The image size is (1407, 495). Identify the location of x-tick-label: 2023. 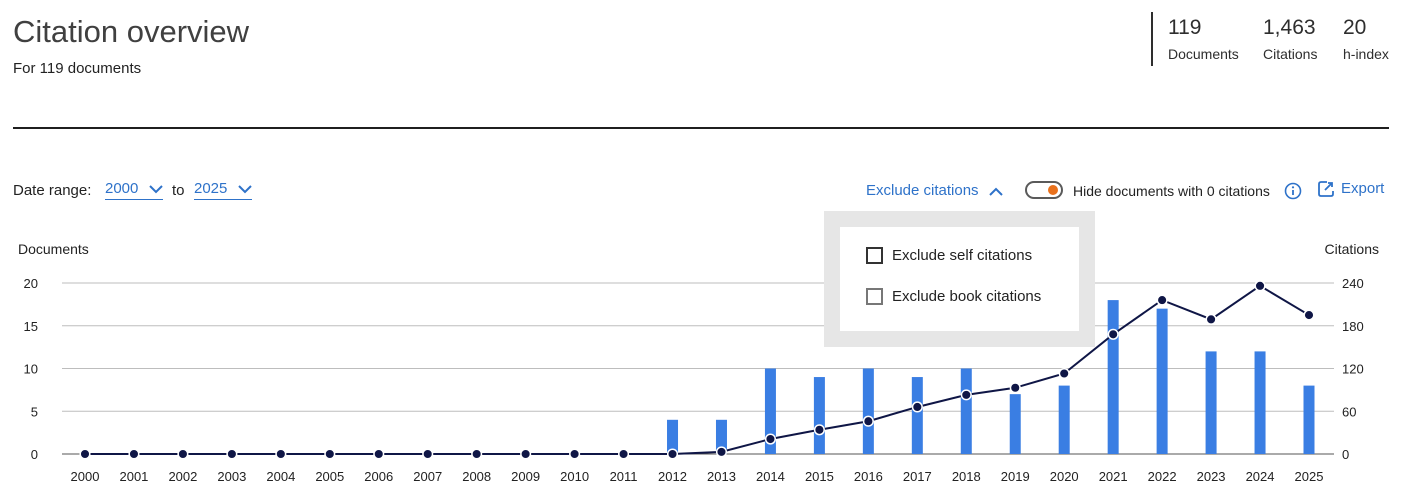
(1211, 476).